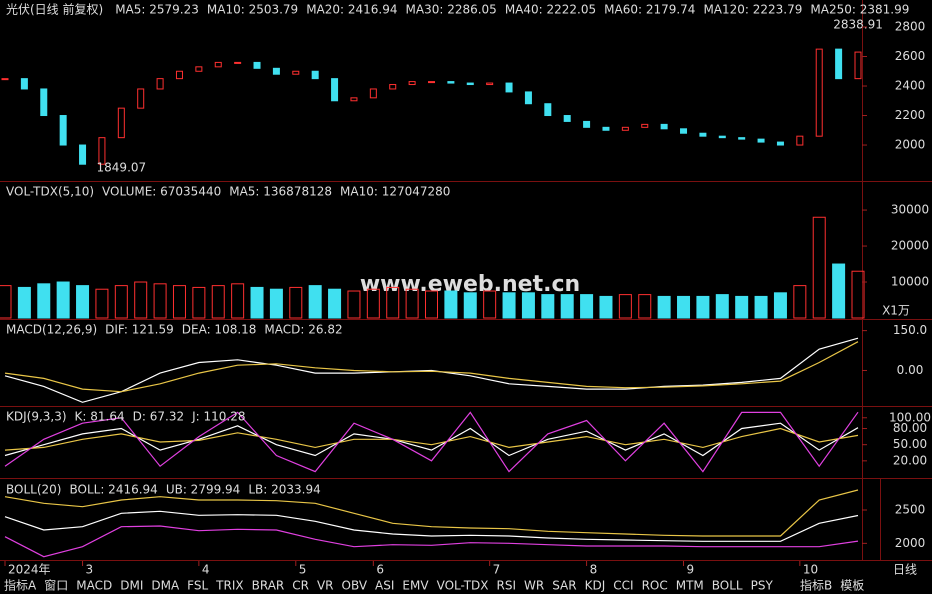 The height and width of the screenshot is (594, 932). I want to click on indicator-readout: MACD(12,26,9), so click(51, 330).